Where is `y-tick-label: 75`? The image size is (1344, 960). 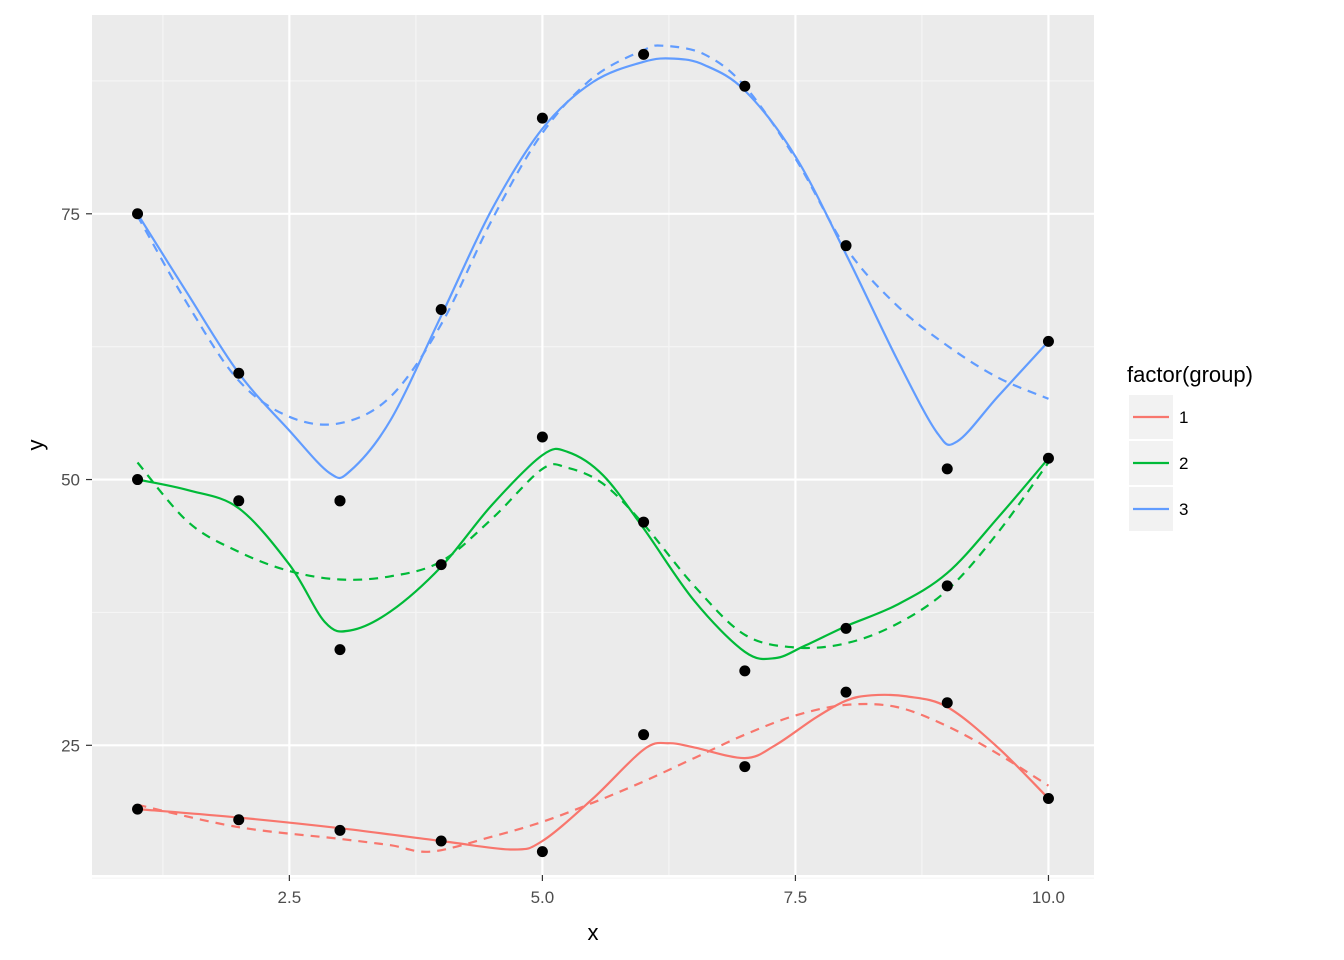
y-tick-label: 75 is located at coordinates (70, 214).